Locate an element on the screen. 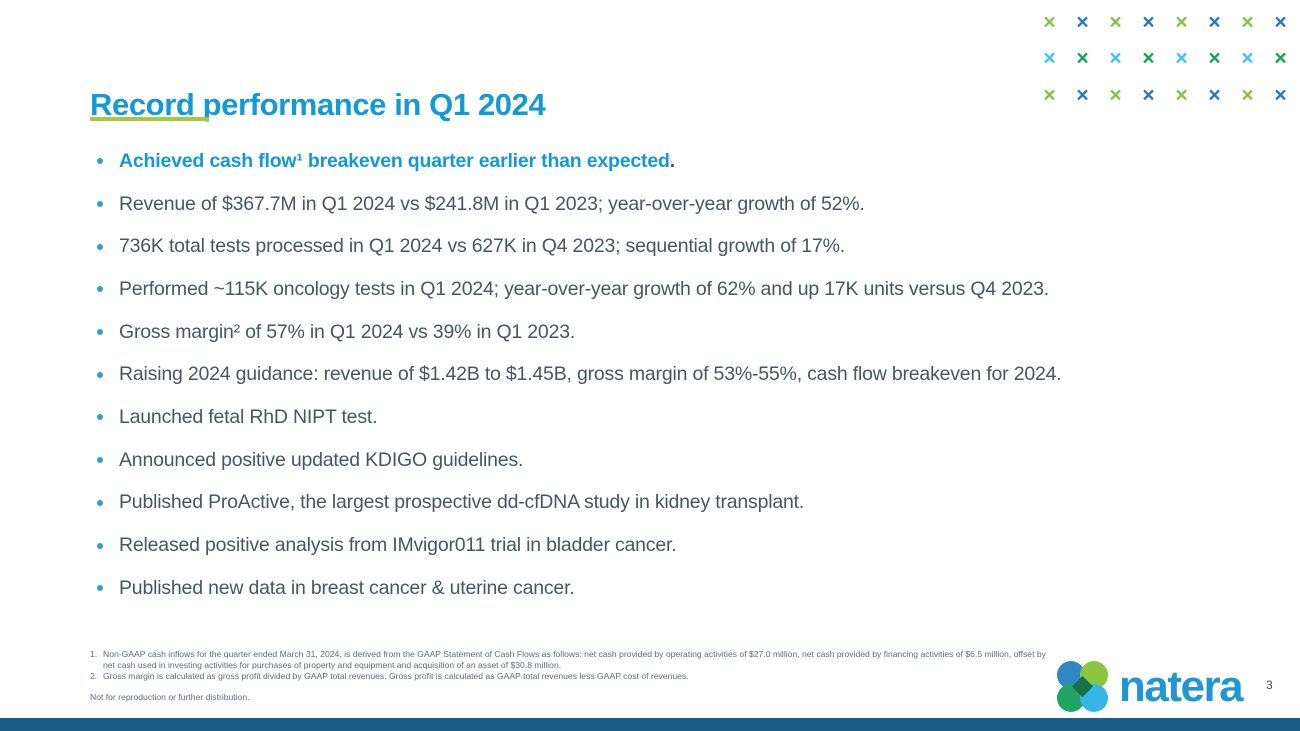 This screenshot has height=731, width=1300. natera-wordmark: natera is located at coordinates (1181, 686).